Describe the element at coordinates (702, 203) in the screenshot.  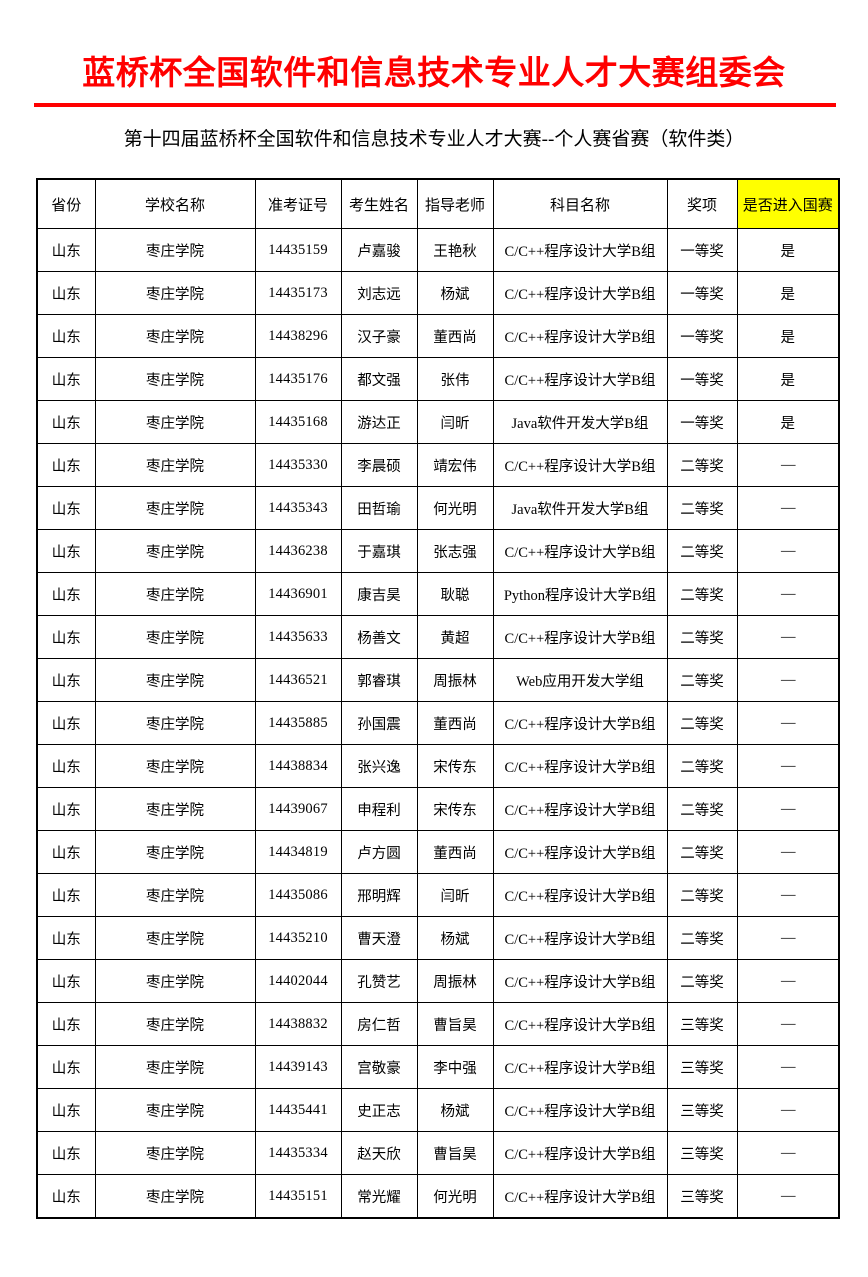
I see `column-header-award: 奖项` at that location.